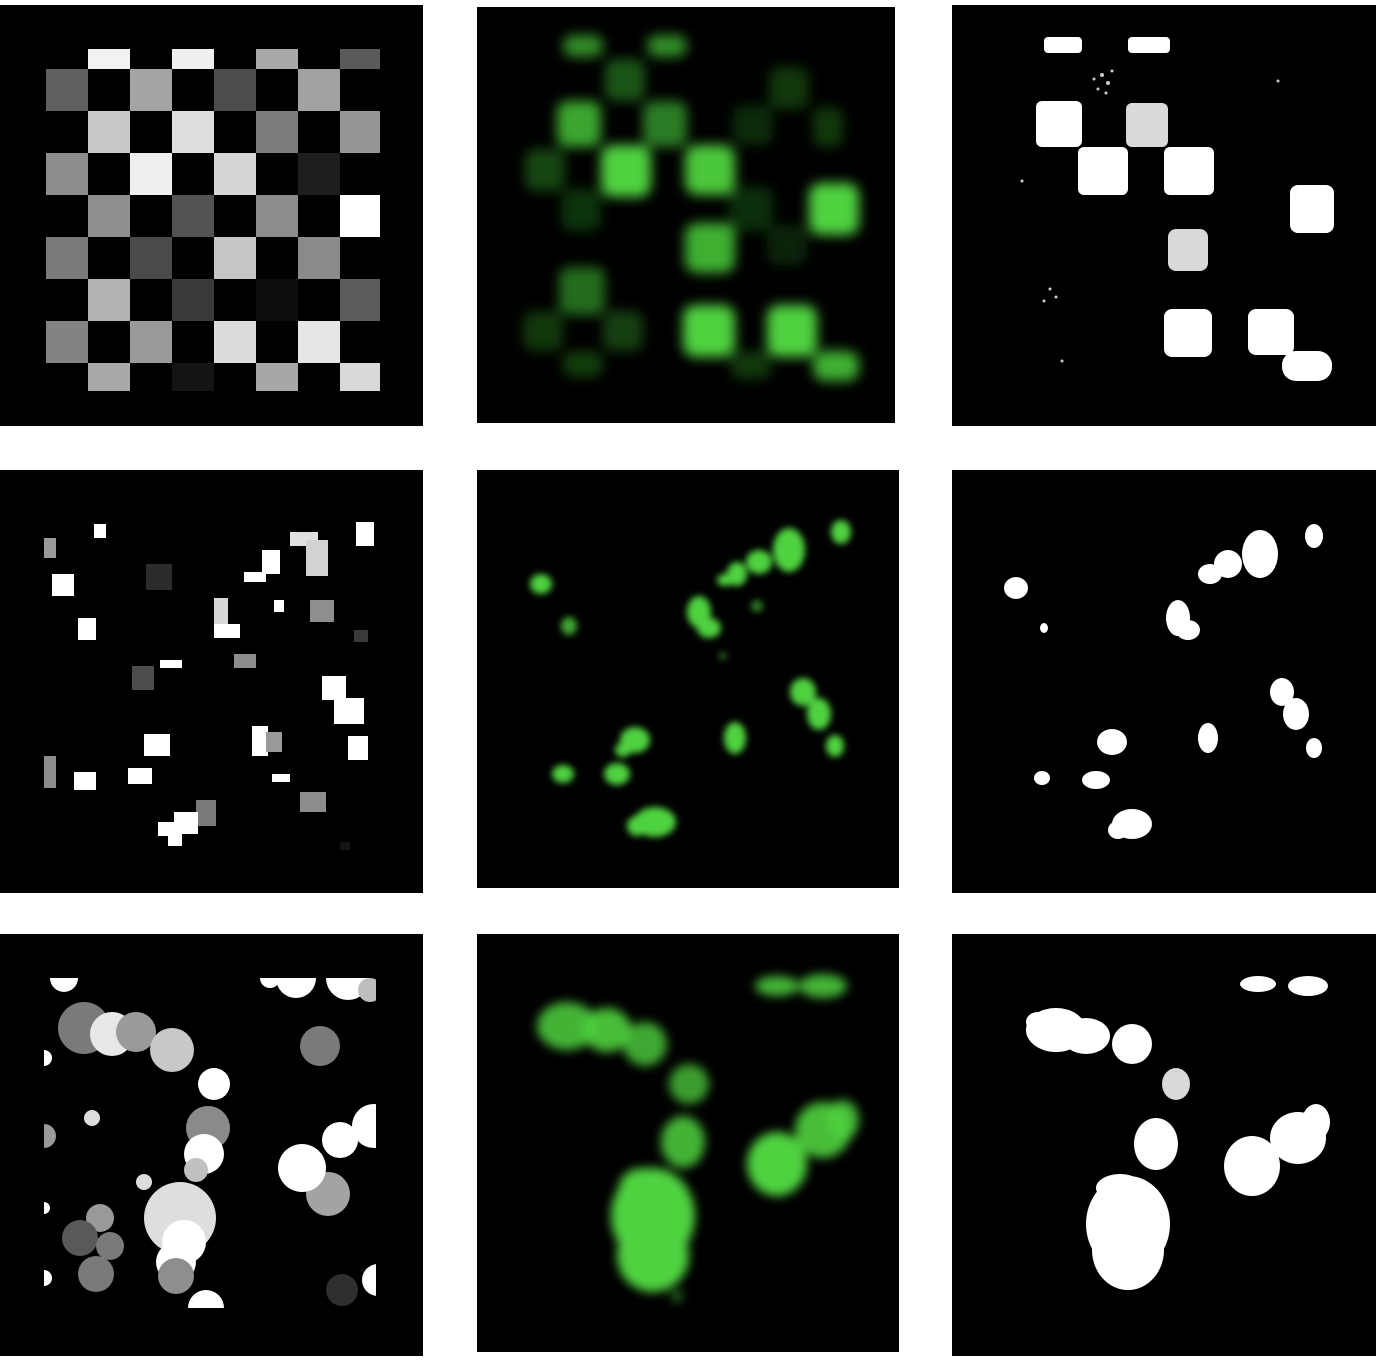 Image resolution: width=1382 pixels, height=1364 pixels. I want to click on squares-grayscale-image, so click(209, 686).